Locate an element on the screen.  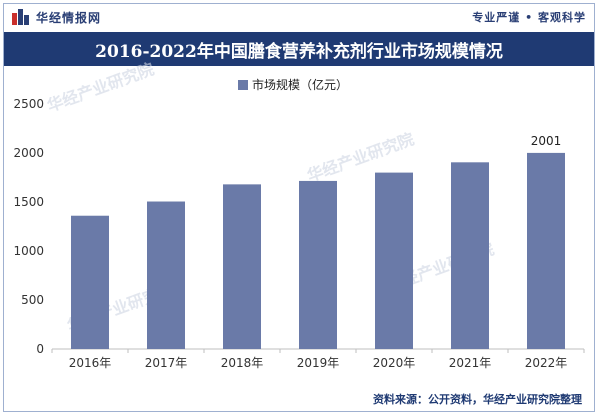
y-tick-label: 2000 is located at coordinates (28, 153).